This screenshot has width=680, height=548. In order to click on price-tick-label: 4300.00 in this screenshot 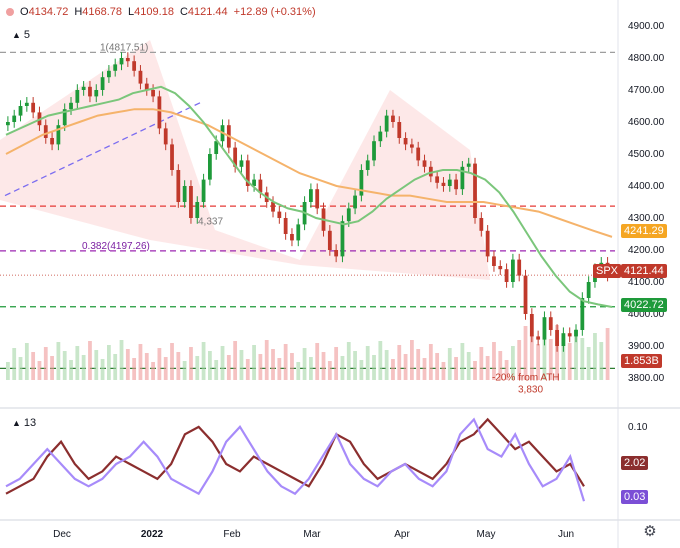, I will do `click(646, 218)`.